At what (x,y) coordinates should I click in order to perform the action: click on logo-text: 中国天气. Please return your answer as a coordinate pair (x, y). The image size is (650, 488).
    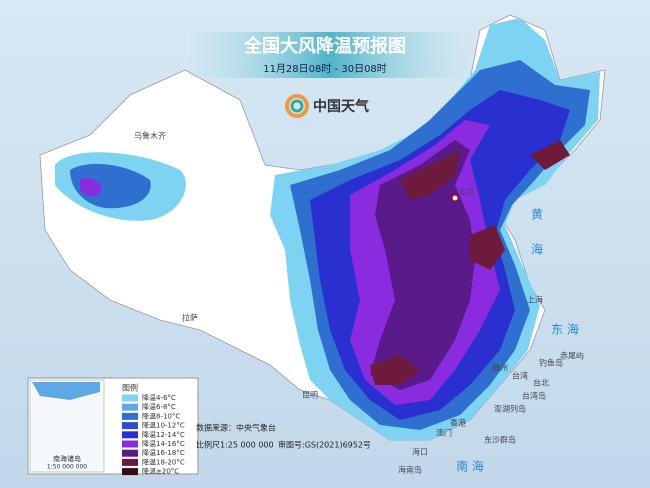
    Looking at the image, I should click on (341, 106).